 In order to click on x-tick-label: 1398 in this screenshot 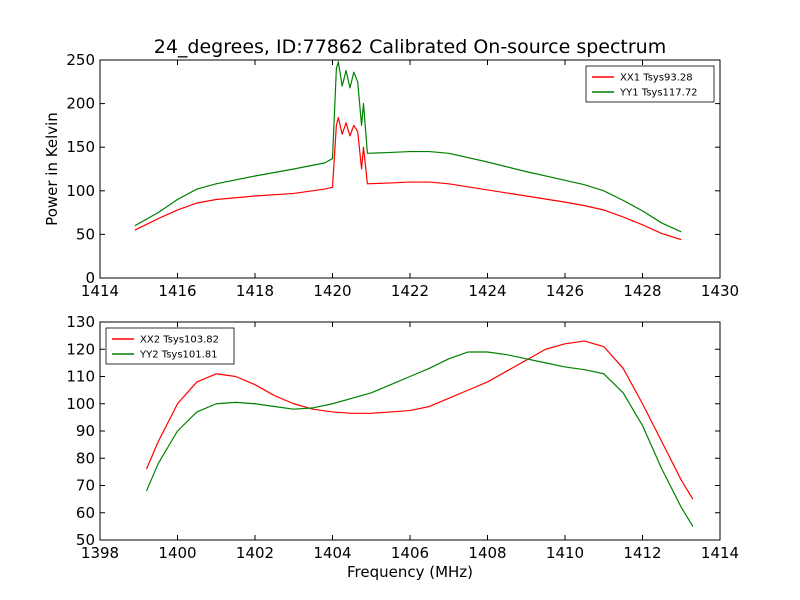, I will do `click(100, 553)`.